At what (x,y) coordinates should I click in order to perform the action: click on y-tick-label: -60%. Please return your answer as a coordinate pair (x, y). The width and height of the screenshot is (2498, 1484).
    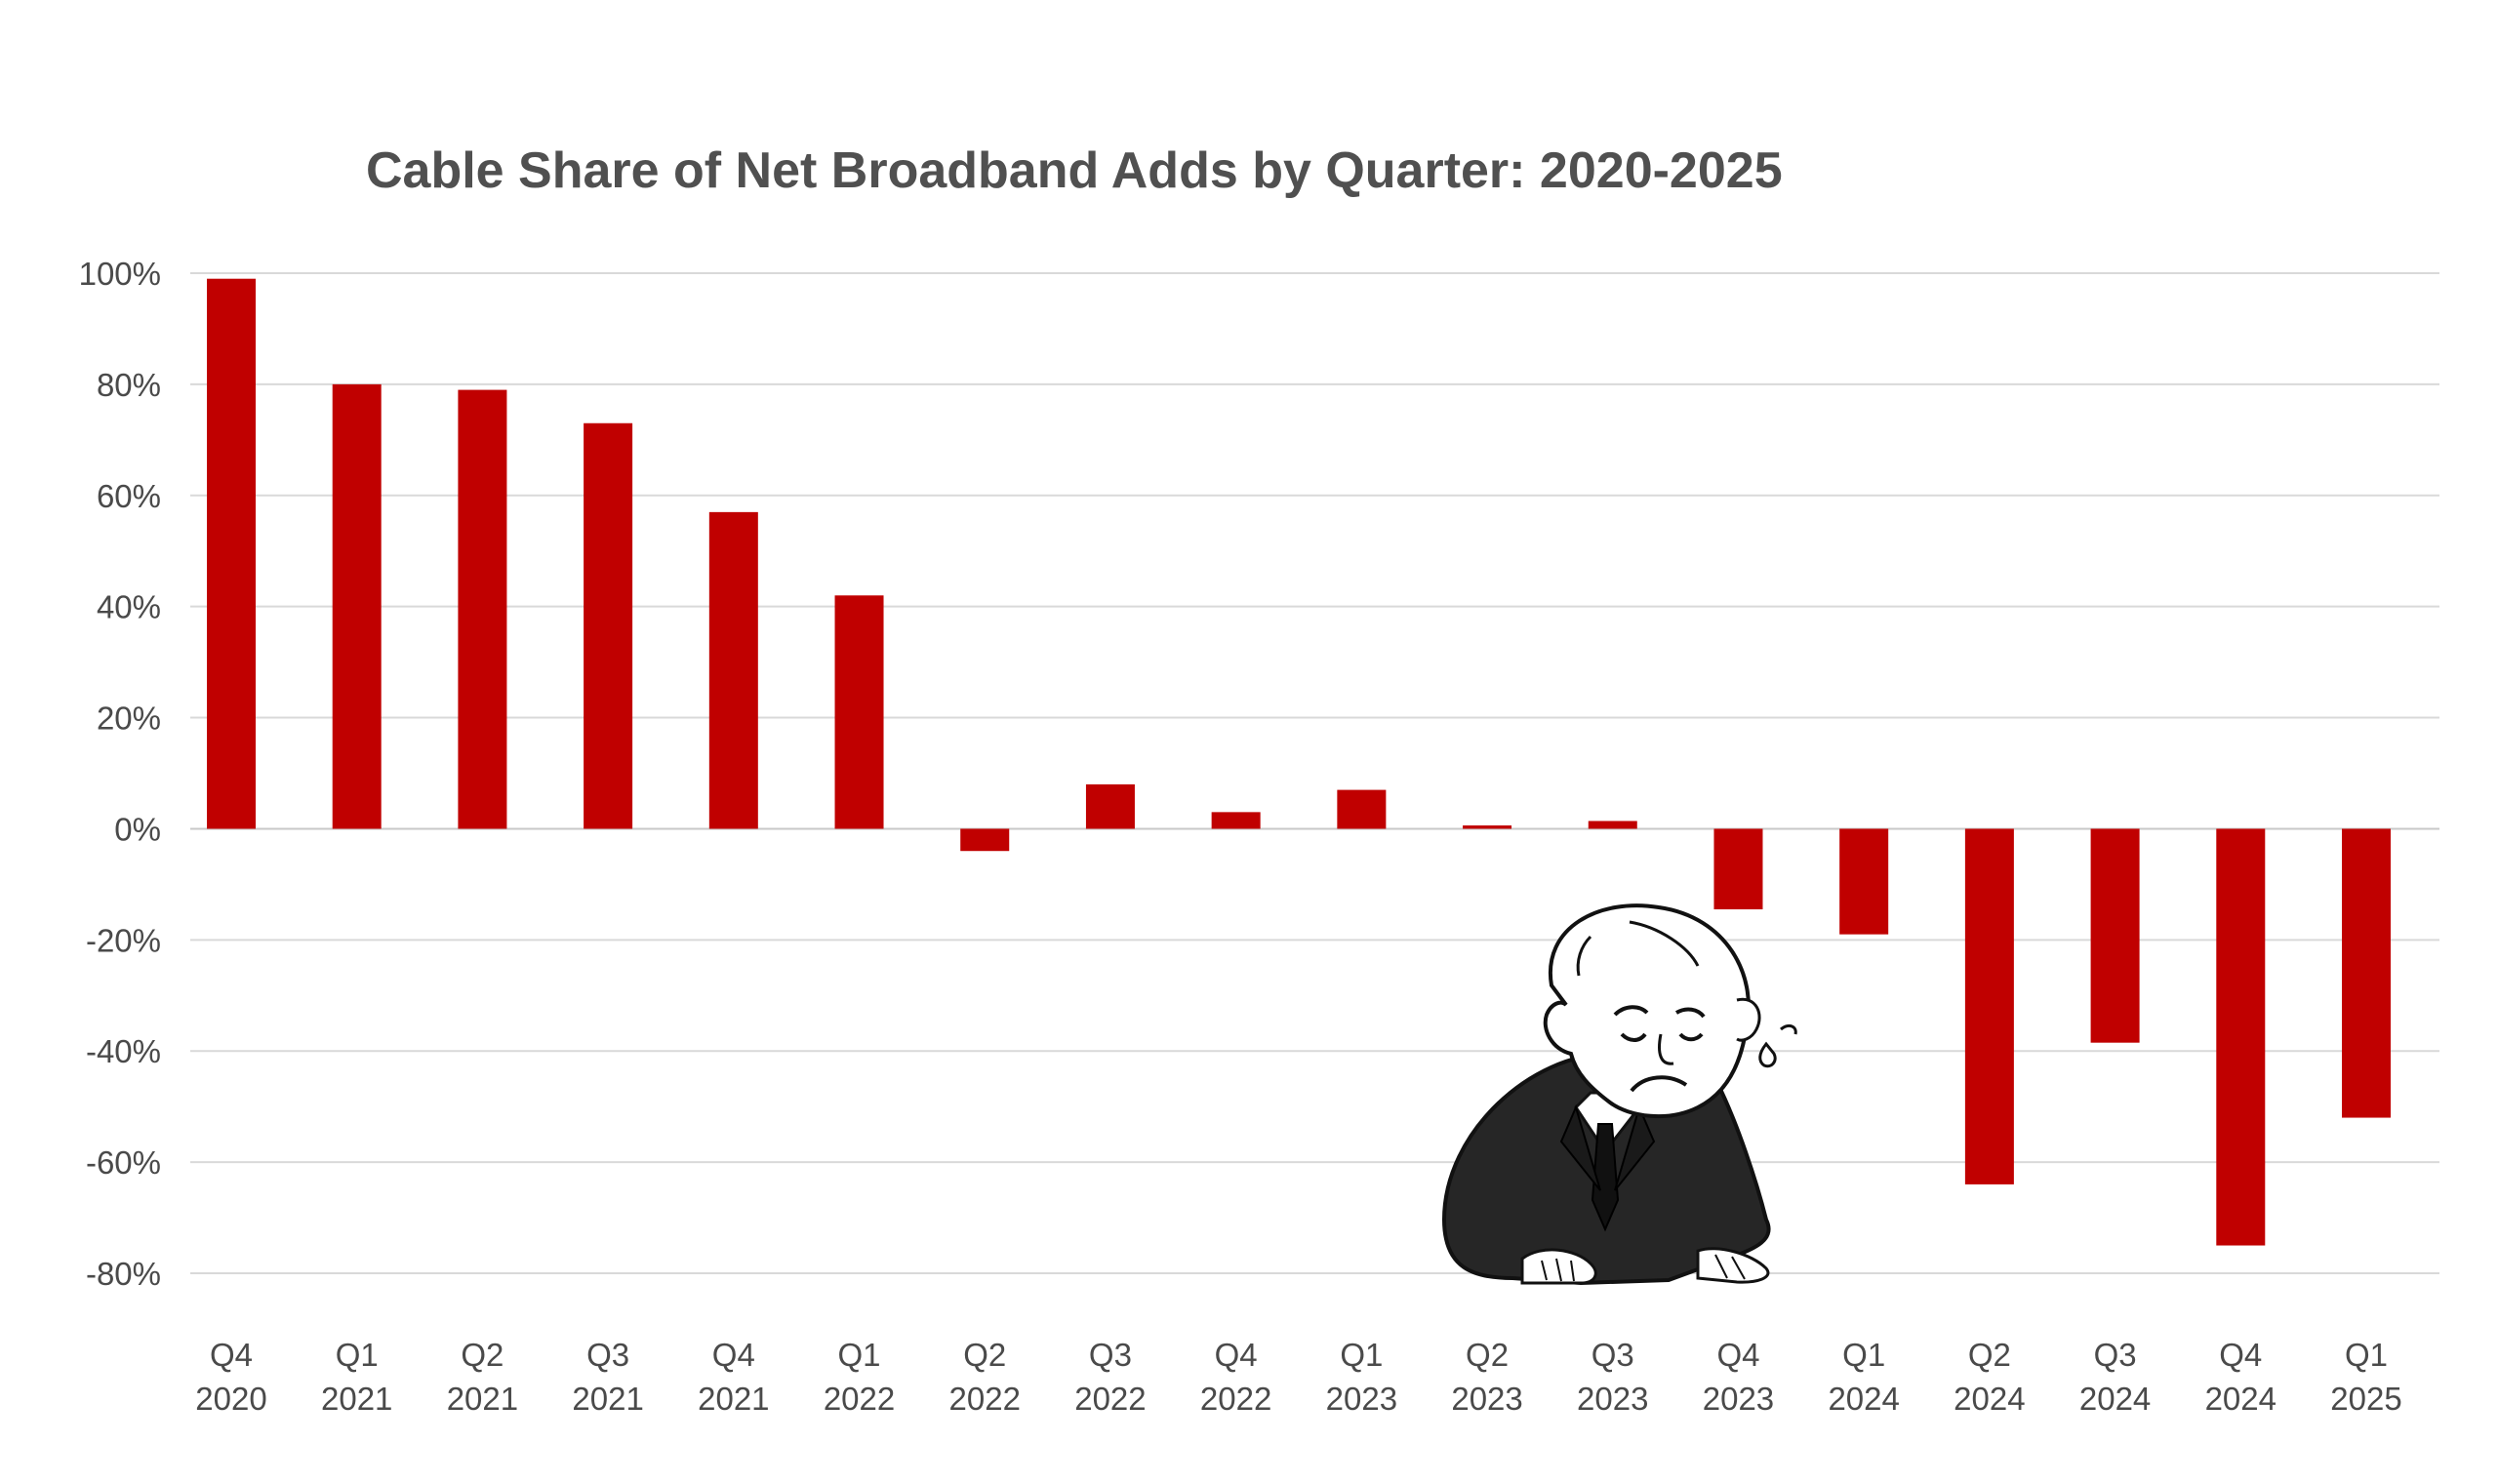
    Looking at the image, I should click on (123, 1162).